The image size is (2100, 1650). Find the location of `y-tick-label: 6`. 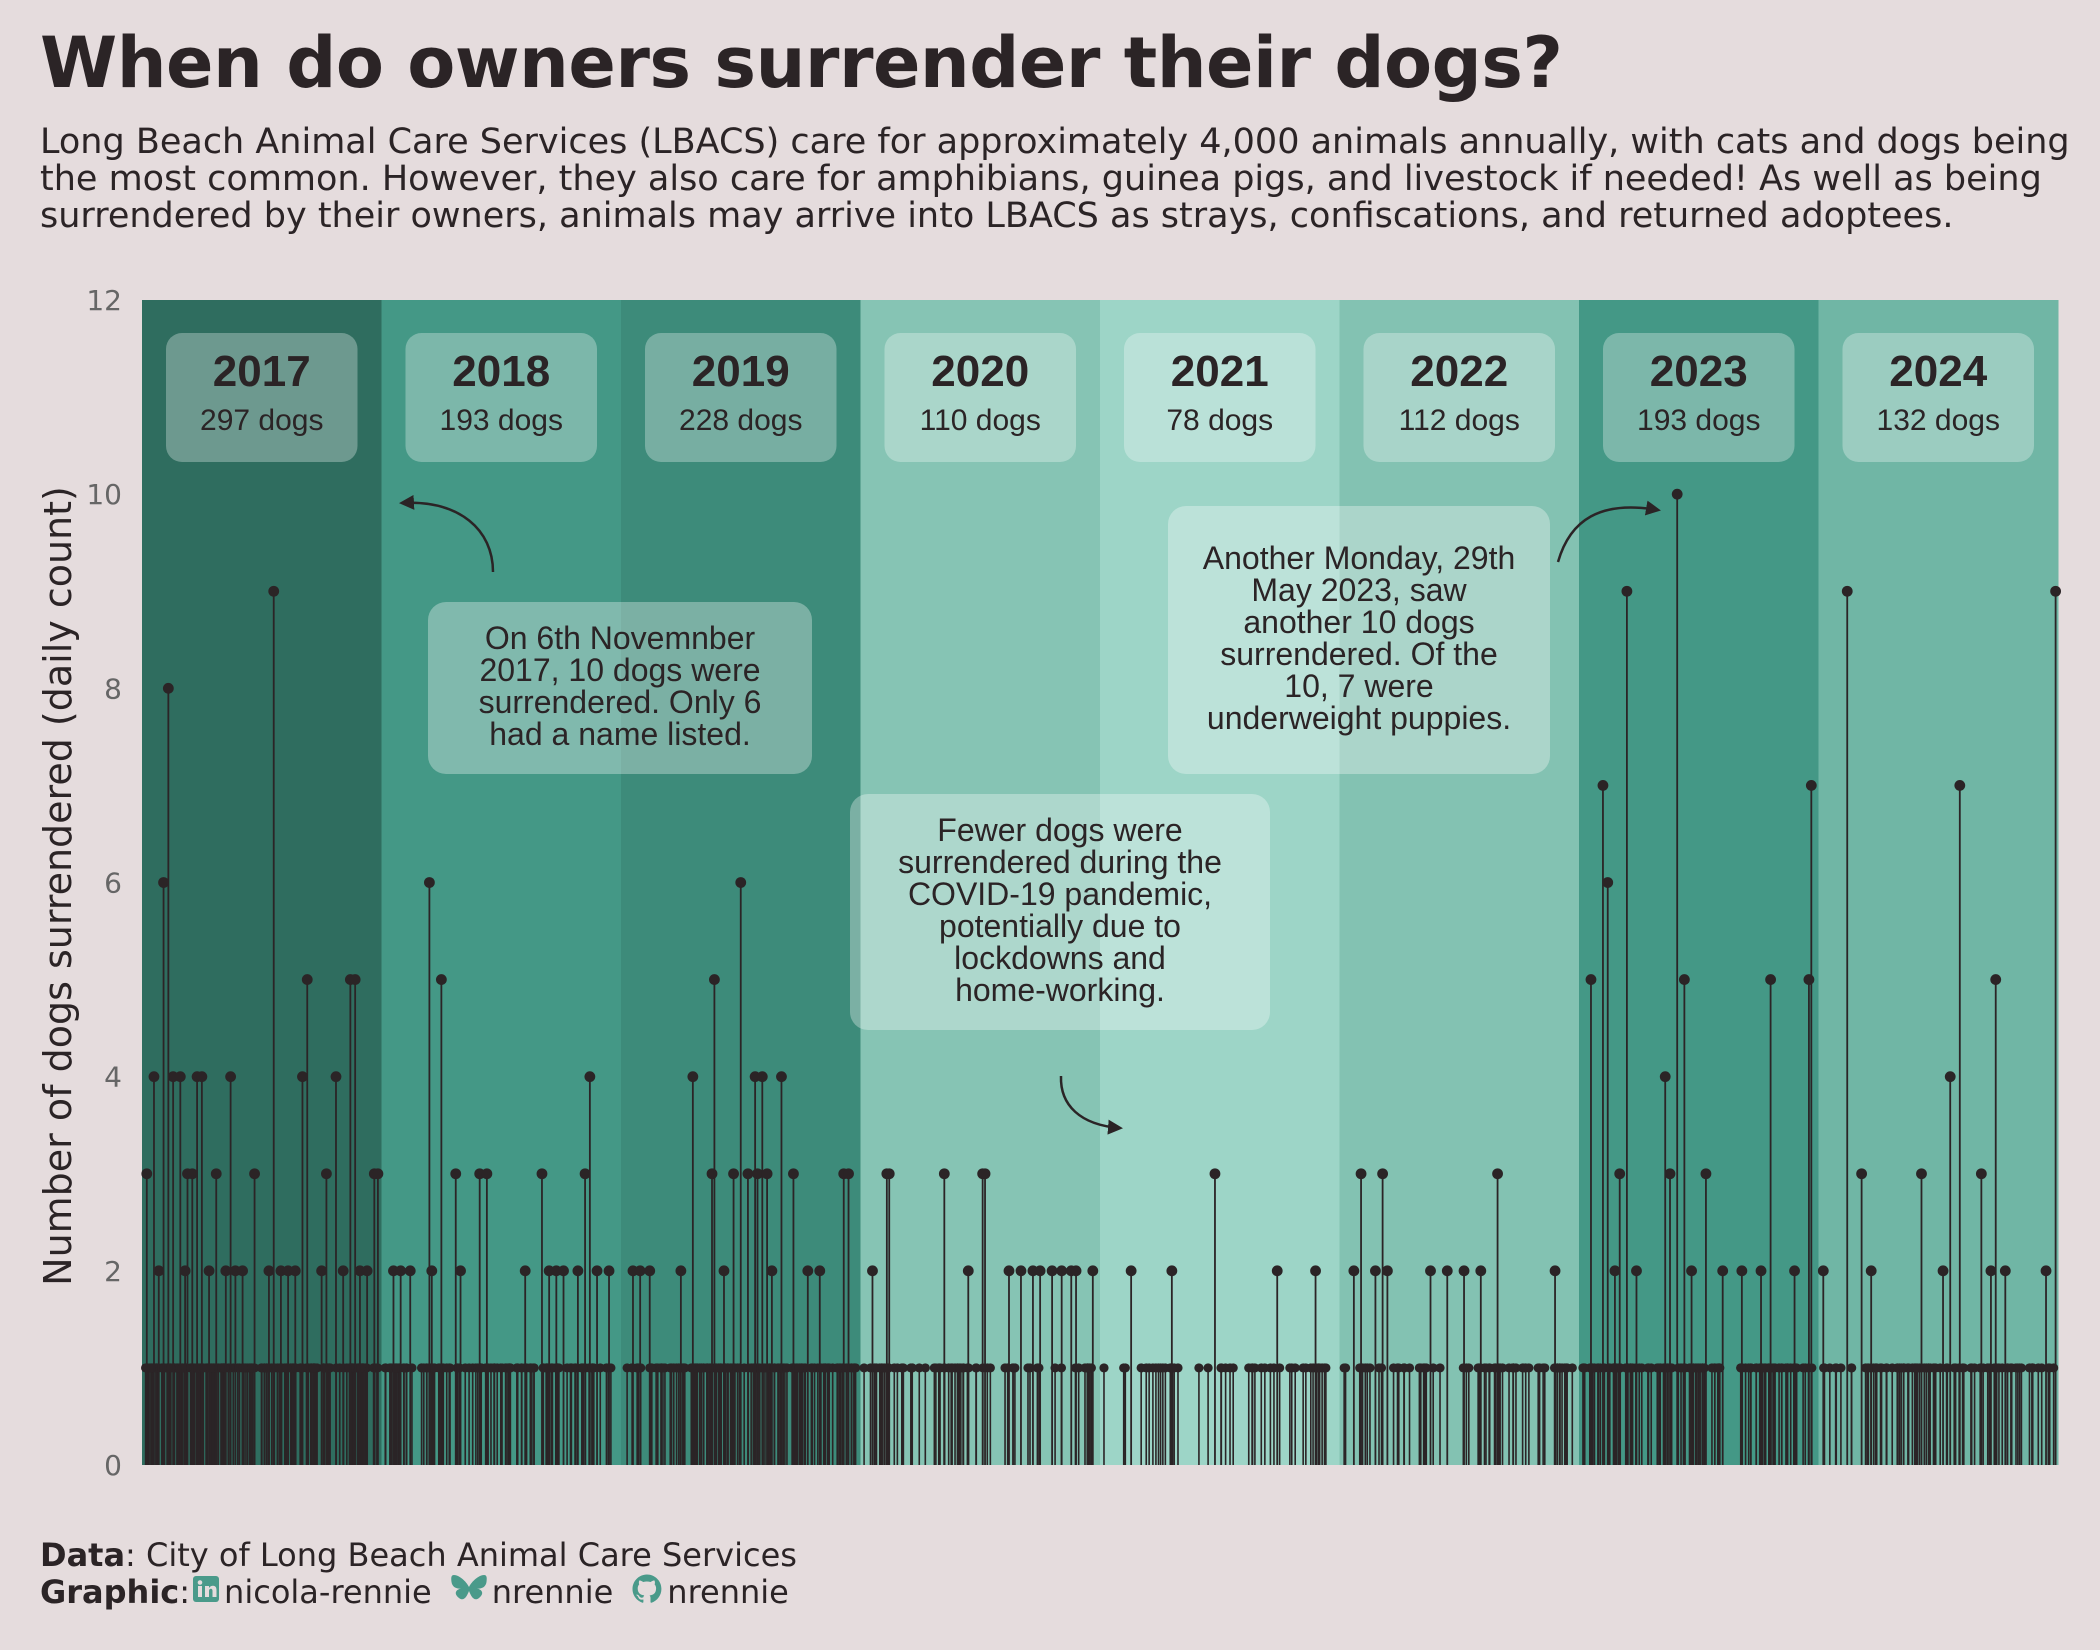

y-tick-label: 6 is located at coordinates (113, 883).